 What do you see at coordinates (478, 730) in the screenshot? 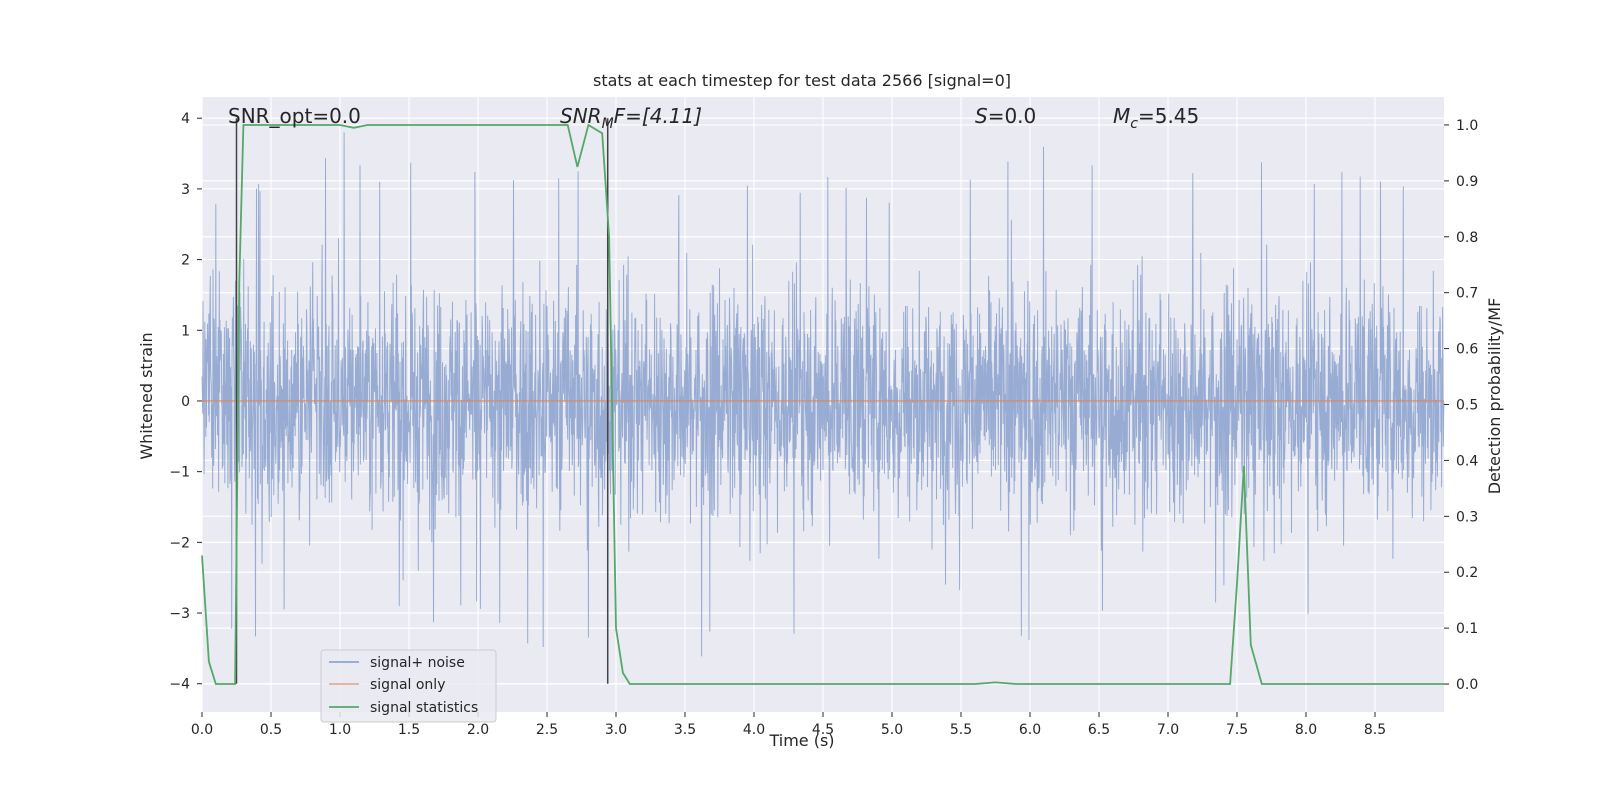
I see `x-tick-label: 2.0` at bounding box center [478, 730].